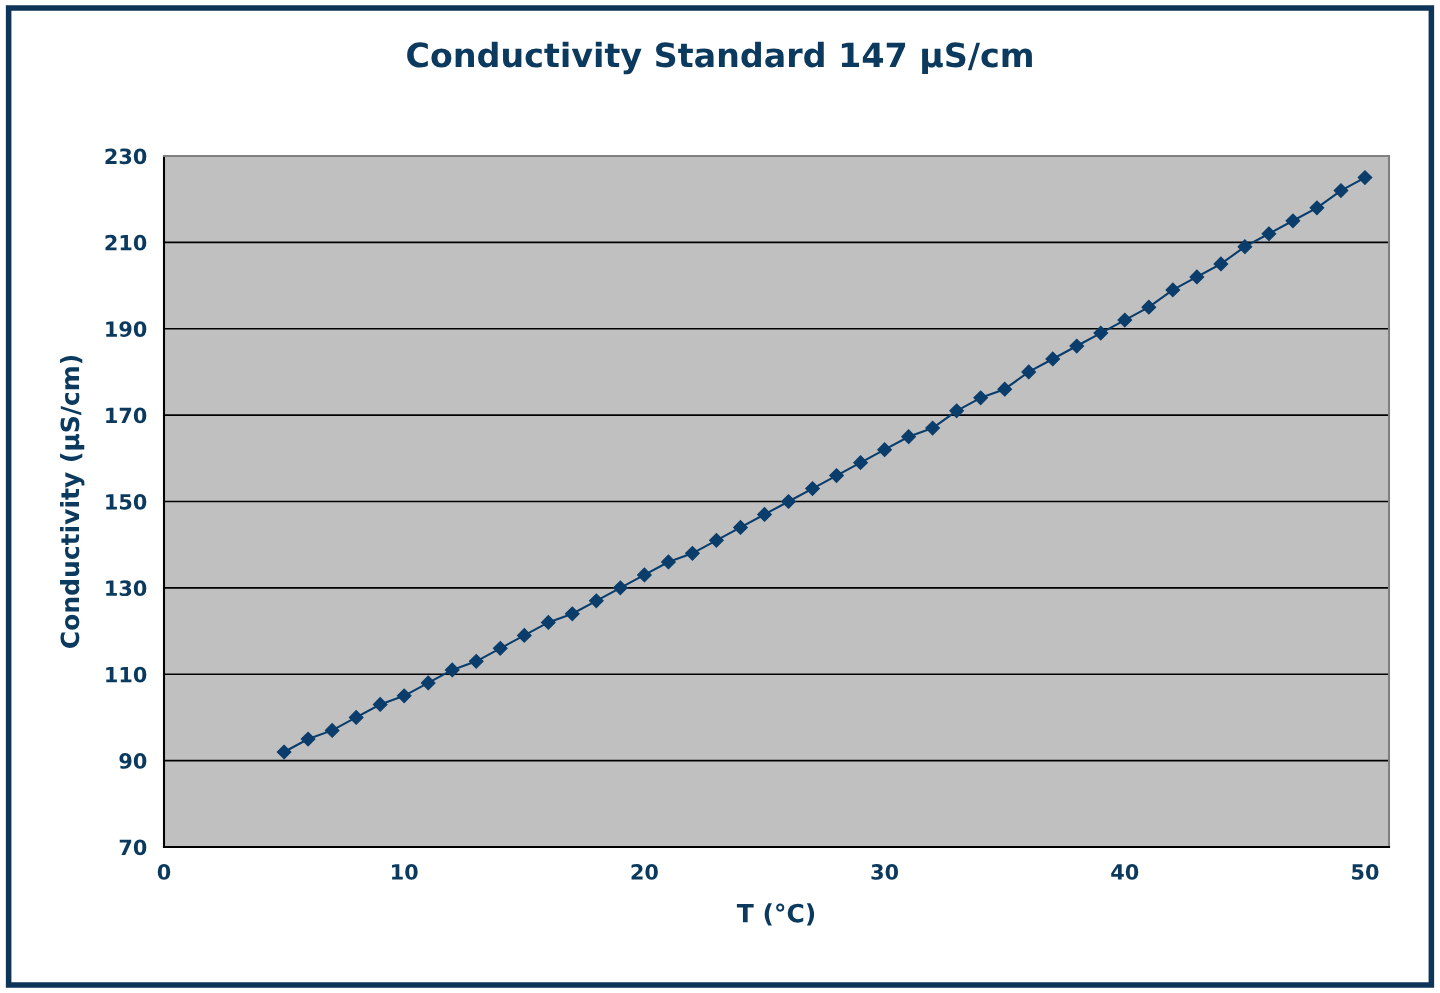 This screenshot has width=1440, height=993. I want to click on y-tick-label: 210, so click(126, 242).